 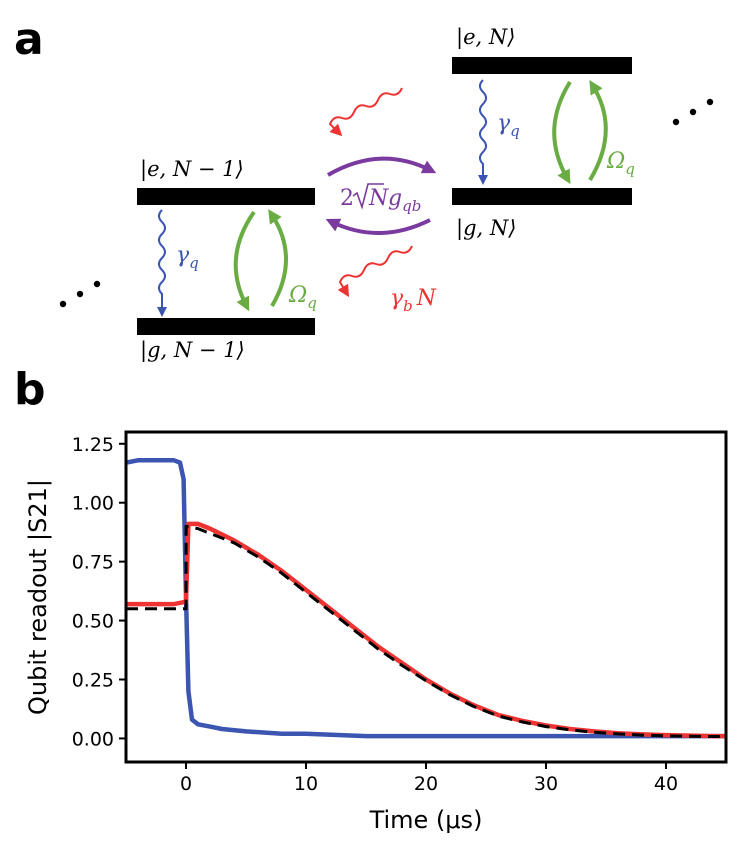 What do you see at coordinates (666, 784) in the screenshot?
I see `x-tick-label: 40` at bounding box center [666, 784].